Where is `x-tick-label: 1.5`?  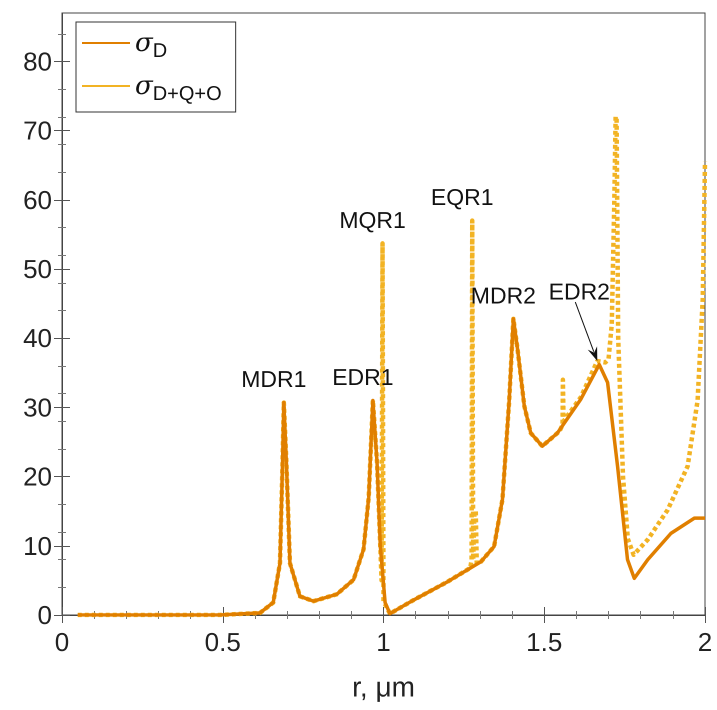
x-tick-label: 1.5 is located at coordinates (544, 642).